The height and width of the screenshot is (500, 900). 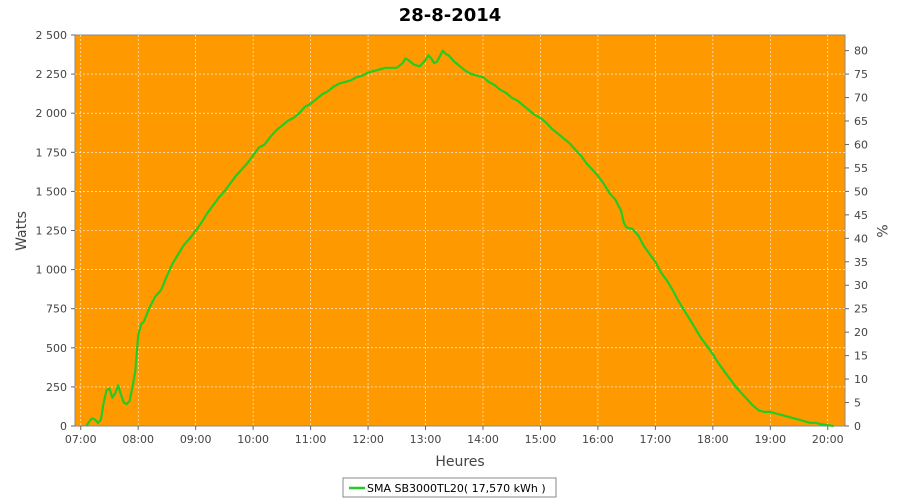 What do you see at coordinates (52, 35) in the screenshot?
I see `y-tick-label: 2 500` at bounding box center [52, 35].